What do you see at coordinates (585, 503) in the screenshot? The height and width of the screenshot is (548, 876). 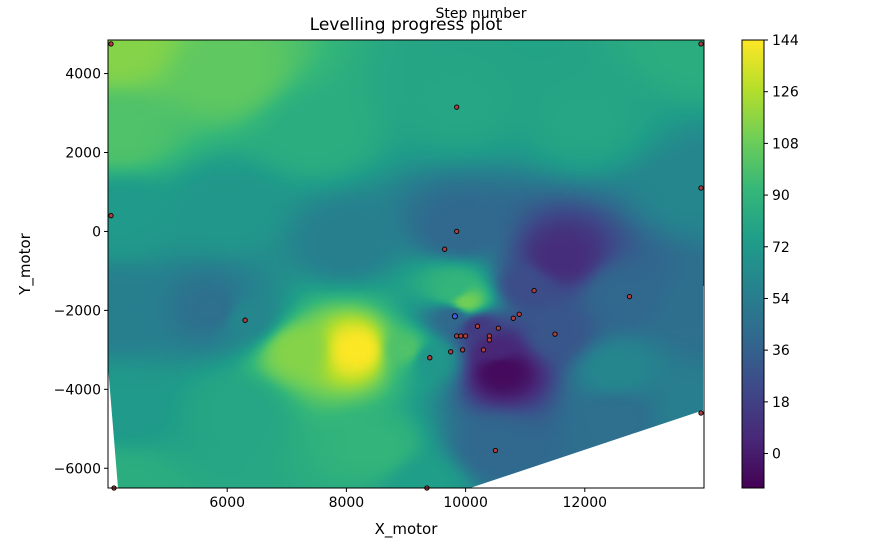 I see `x-tick-label: 12000` at bounding box center [585, 503].